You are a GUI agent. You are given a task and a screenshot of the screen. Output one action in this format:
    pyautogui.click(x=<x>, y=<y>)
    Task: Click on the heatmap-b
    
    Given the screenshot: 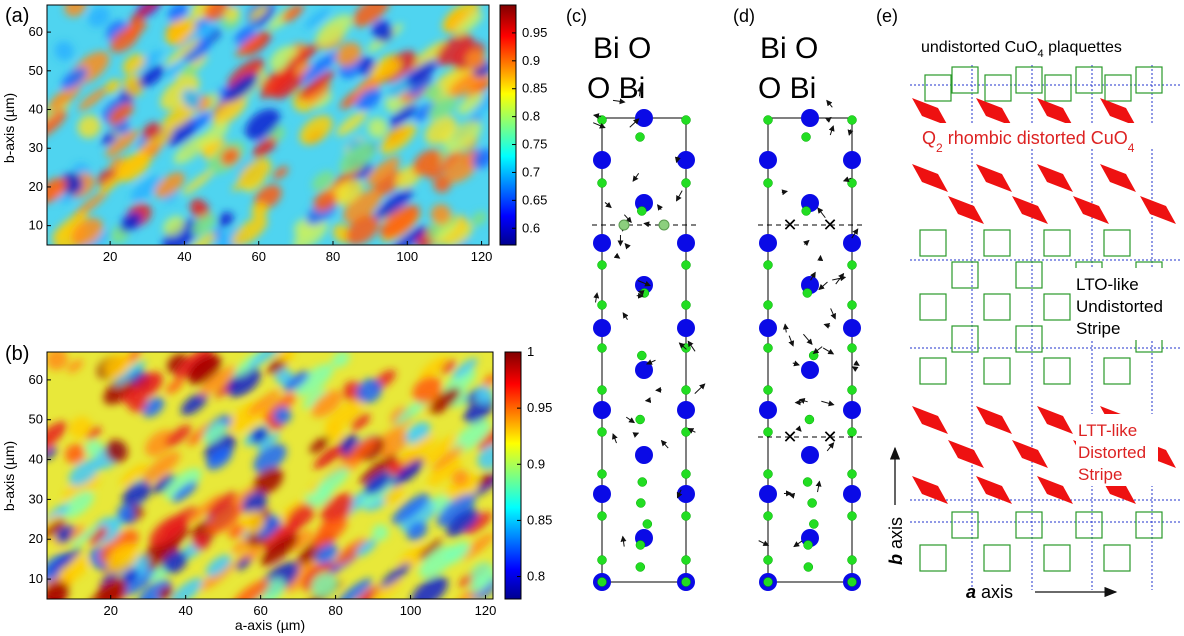 What is the action you would take?
    pyautogui.click(x=270, y=475)
    